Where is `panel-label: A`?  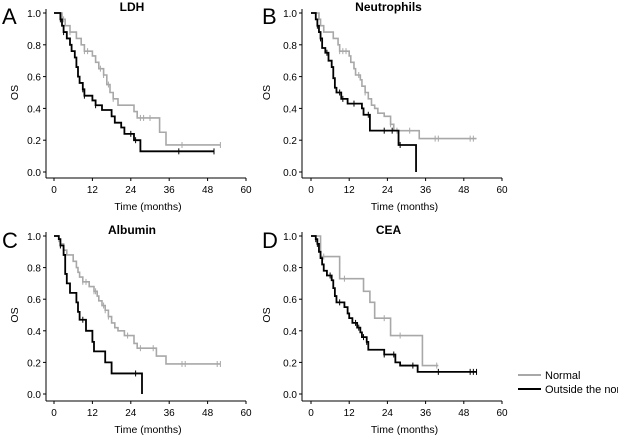 panel-label: A is located at coordinates (9, 16).